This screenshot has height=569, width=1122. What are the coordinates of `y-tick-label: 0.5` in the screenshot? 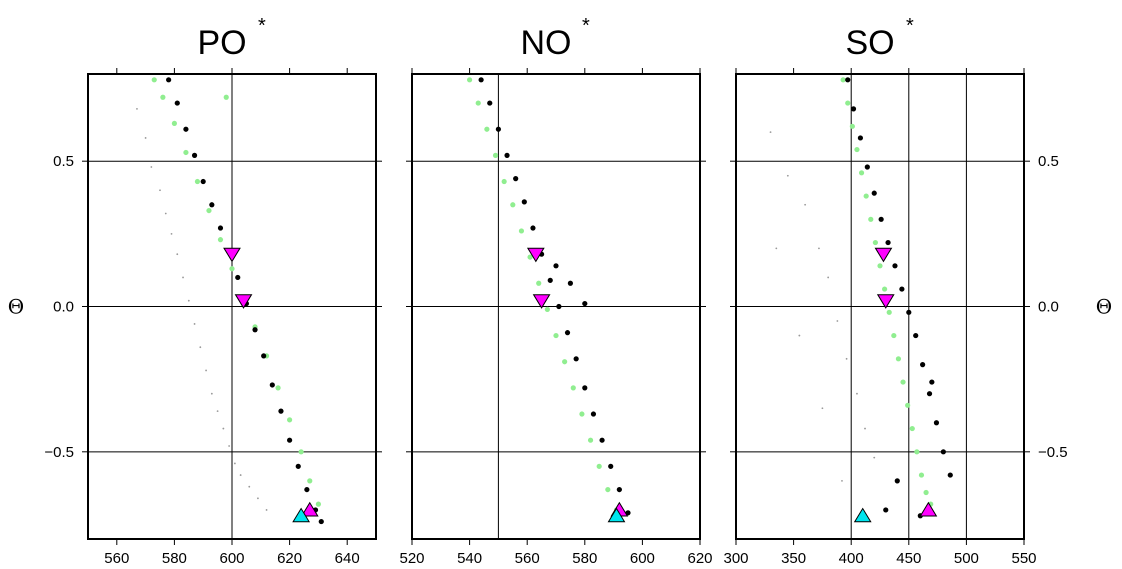 It's located at (63, 161).